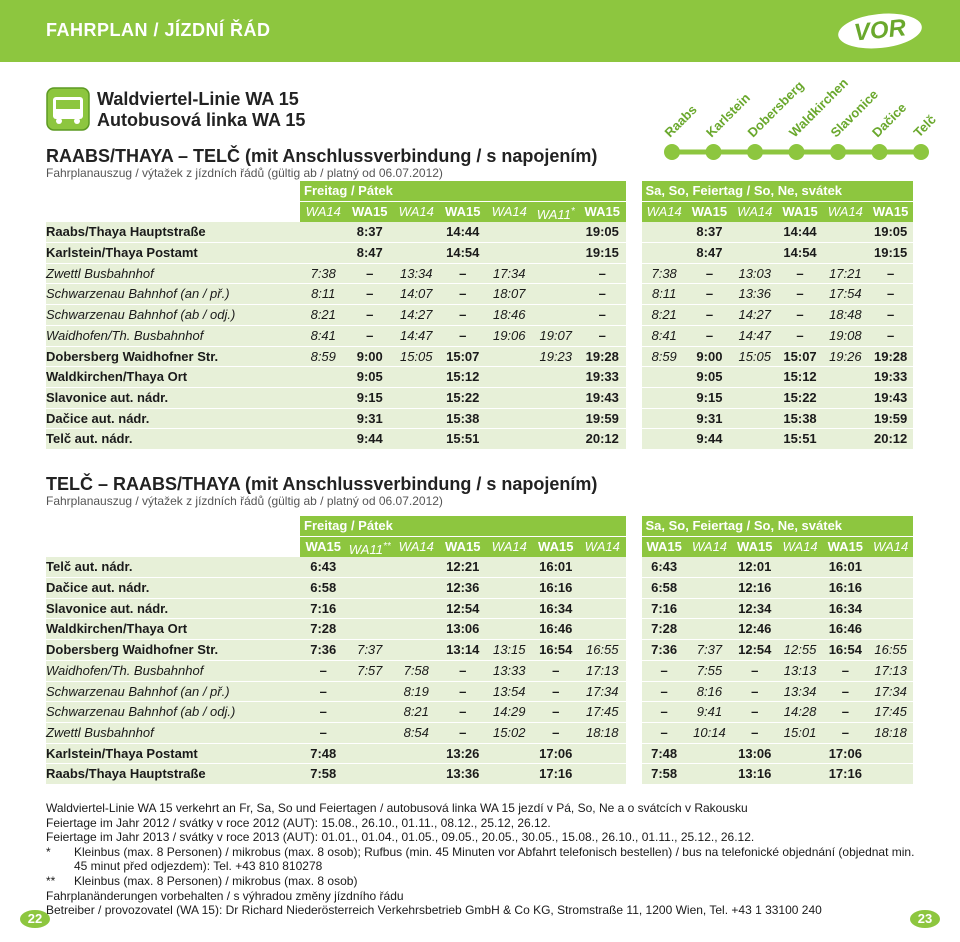 The width and height of the screenshot is (960, 942). Describe the element at coordinates (845, 335) in the screenshot. I see `time-cell: 19:08` at that location.